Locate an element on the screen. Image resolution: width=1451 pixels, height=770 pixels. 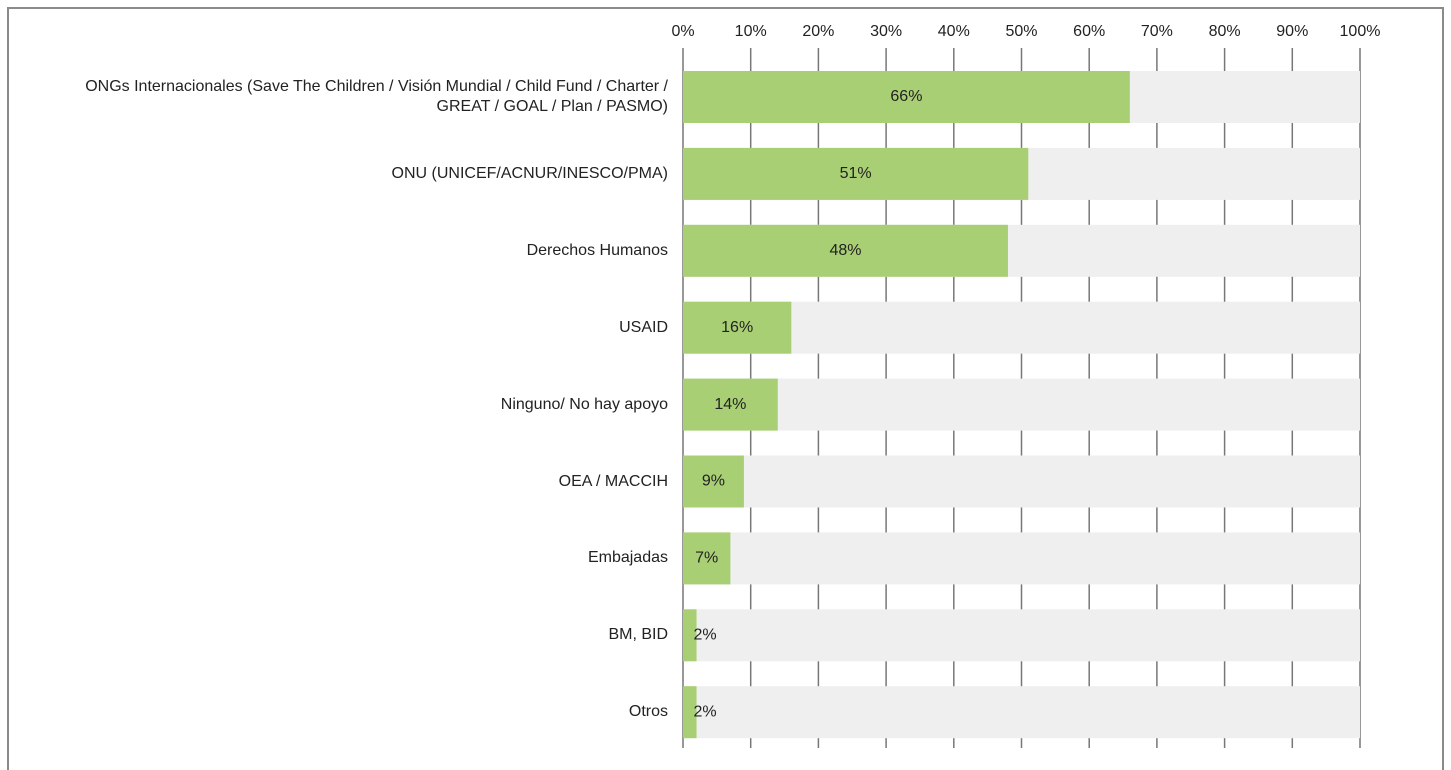
x-tick-label: 100% is located at coordinates (1360, 31).